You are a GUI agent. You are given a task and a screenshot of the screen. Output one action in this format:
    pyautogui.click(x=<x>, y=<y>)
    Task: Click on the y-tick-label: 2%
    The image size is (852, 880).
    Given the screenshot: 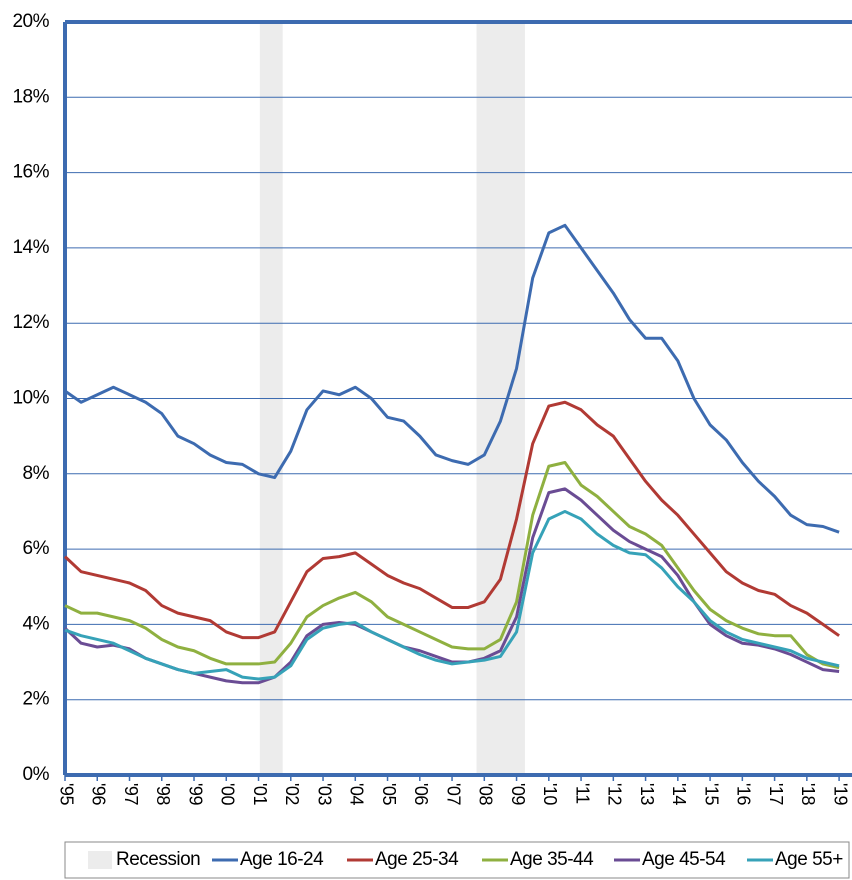 What is the action you would take?
    pyautogui.click(x=36, y=699)
    